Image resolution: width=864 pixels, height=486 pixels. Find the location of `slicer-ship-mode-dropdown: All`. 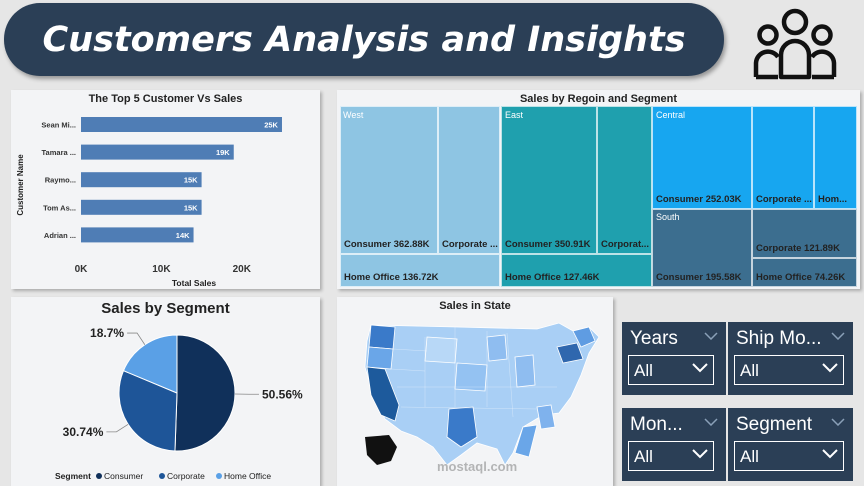

slicer-ship-mode-dropdown: All is located at coordinates (789, 370).